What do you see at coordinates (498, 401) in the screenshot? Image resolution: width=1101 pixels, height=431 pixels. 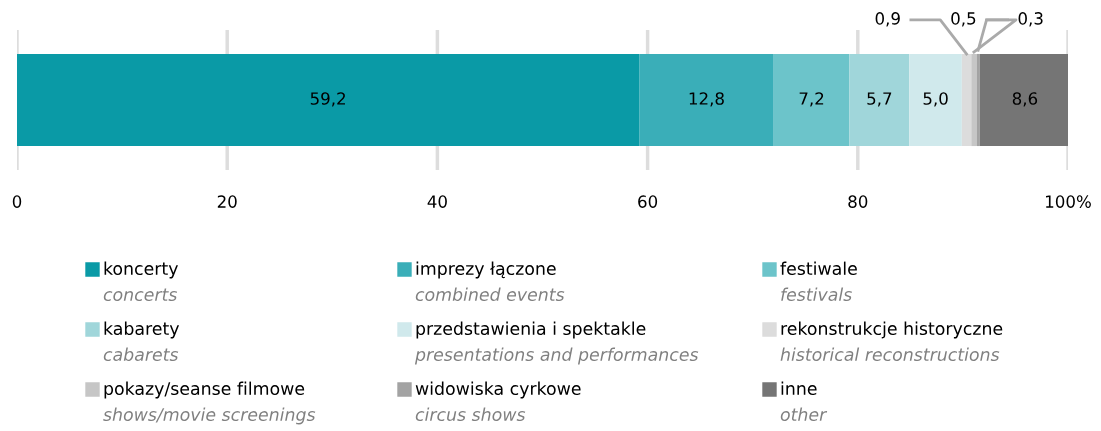 I see `legend-label: widowiska cyrkowe circus shows` at bounding box center [498, 401].